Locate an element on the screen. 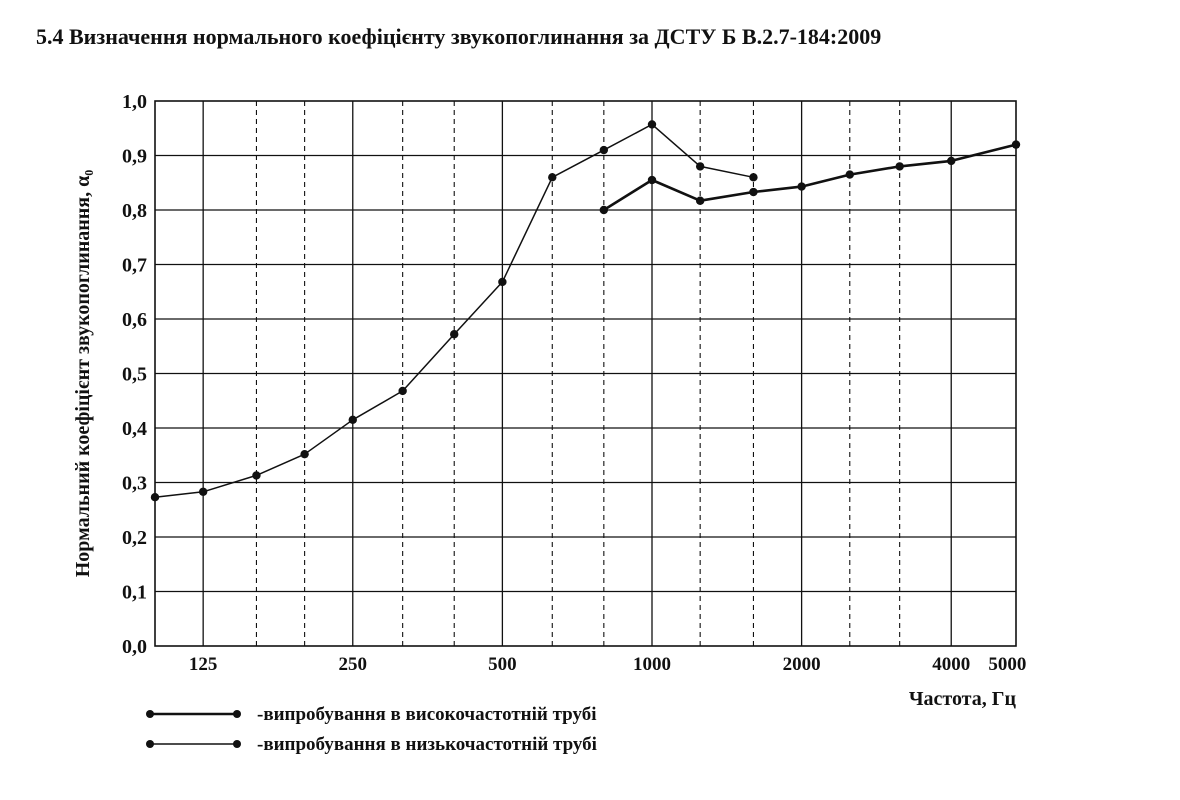 The image size is (1180, 800). x-axis-label: Частота, Гц is located at coordinates (963, 699).